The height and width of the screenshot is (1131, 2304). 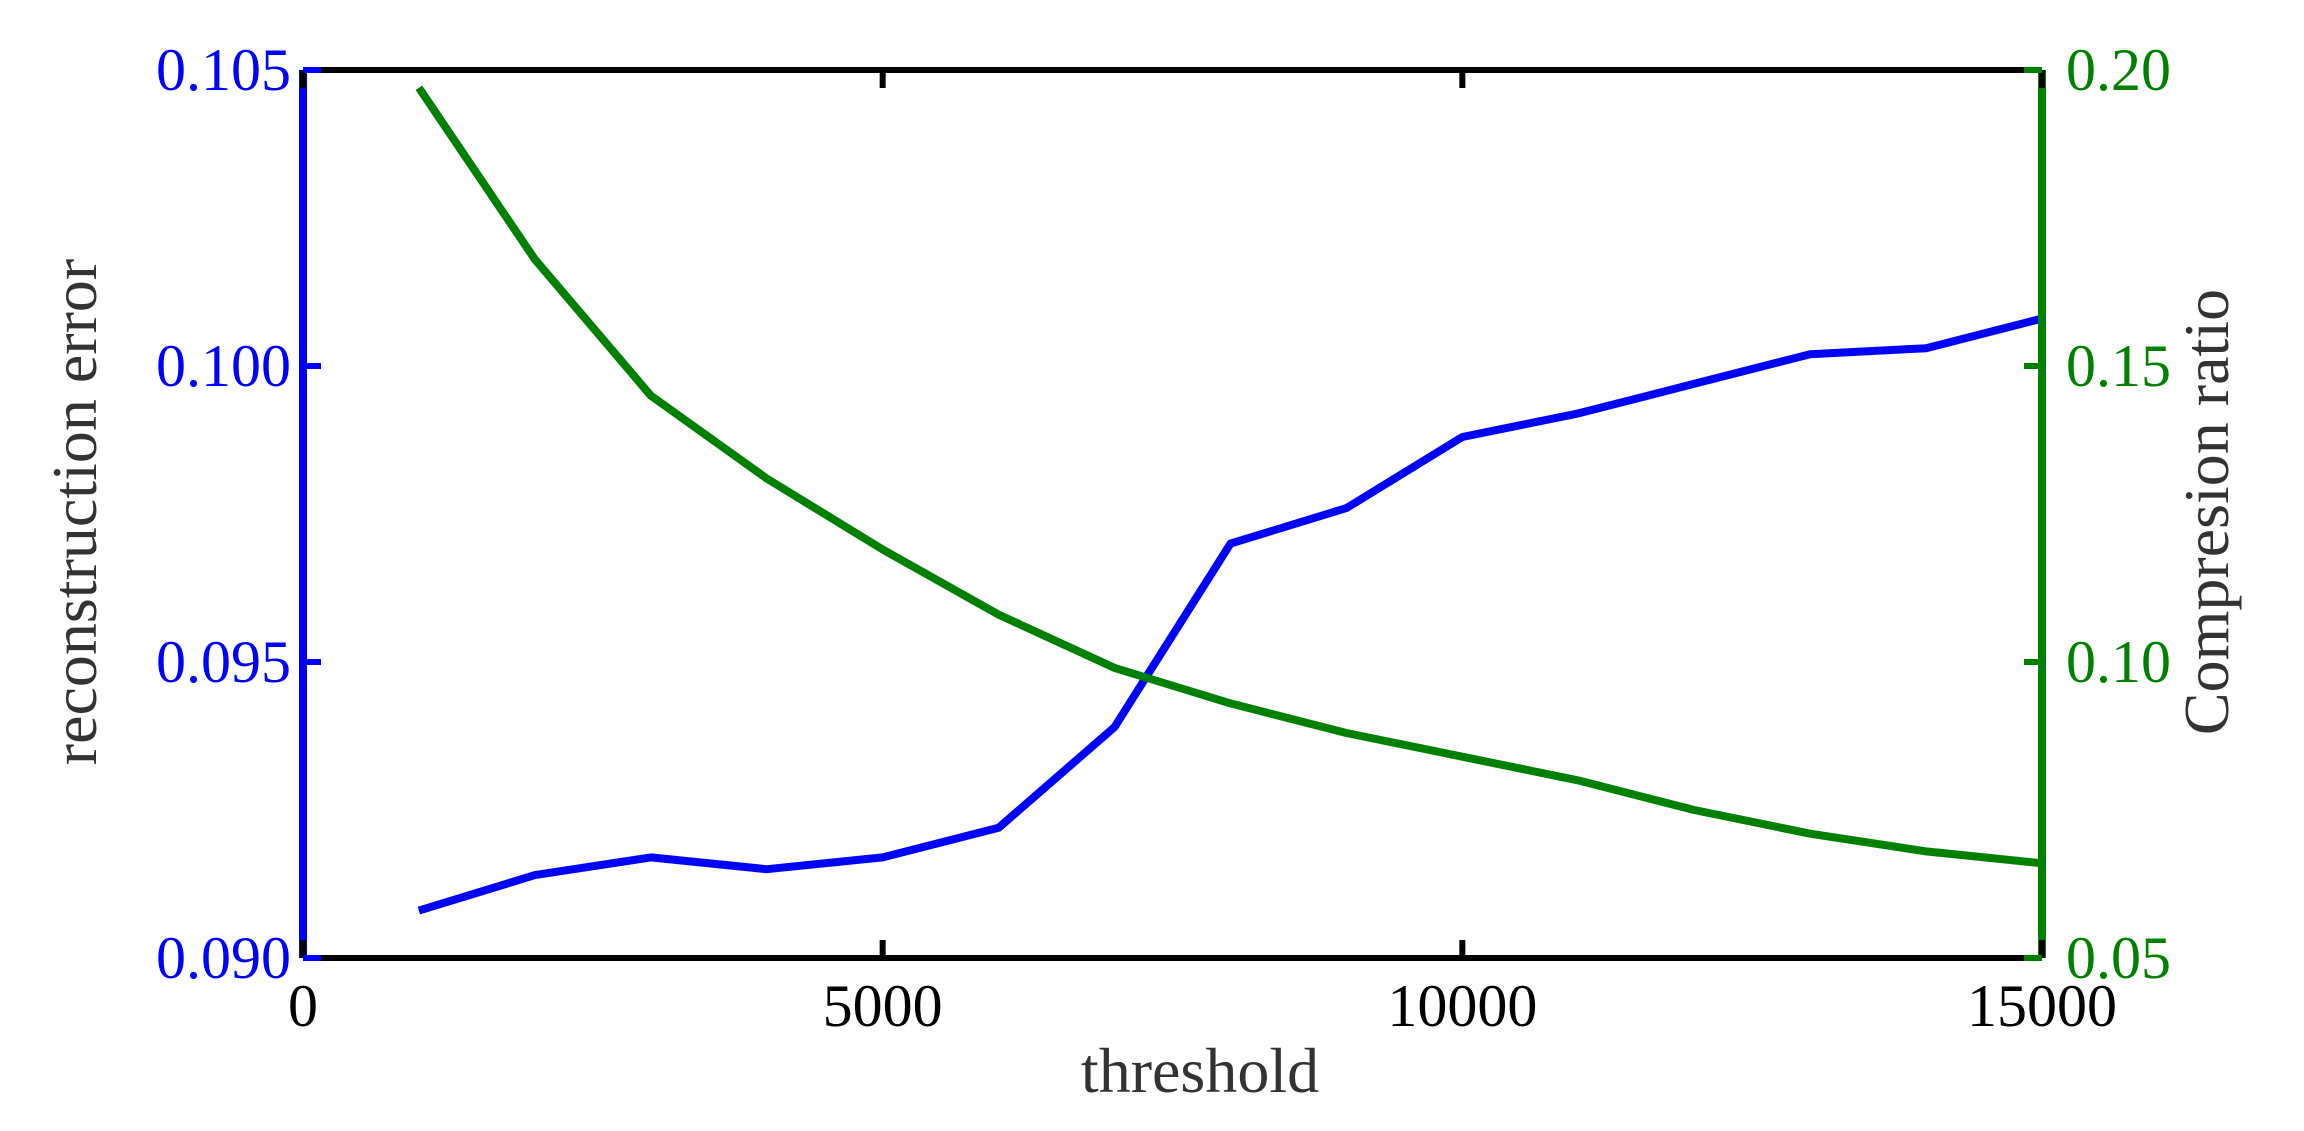 I want to click on left-y-tick-label: 0.105, so click(x=223, y=70).